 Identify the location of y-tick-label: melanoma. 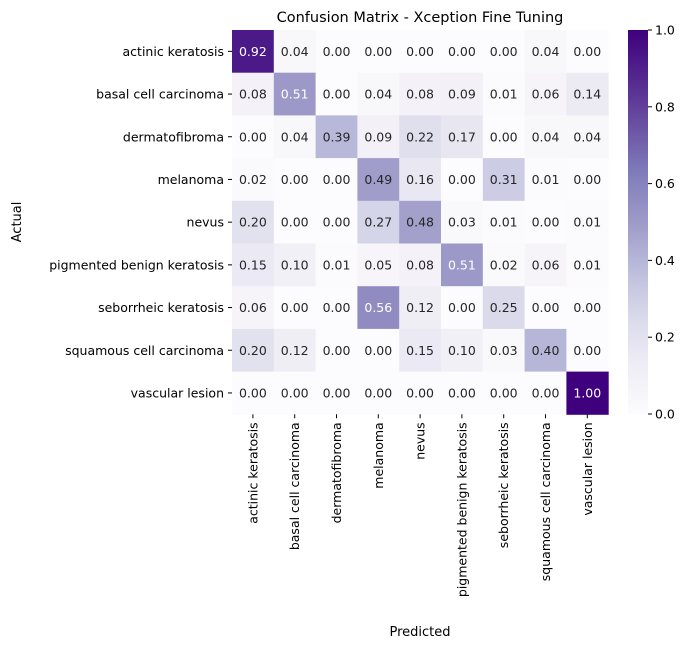
(191, 179).